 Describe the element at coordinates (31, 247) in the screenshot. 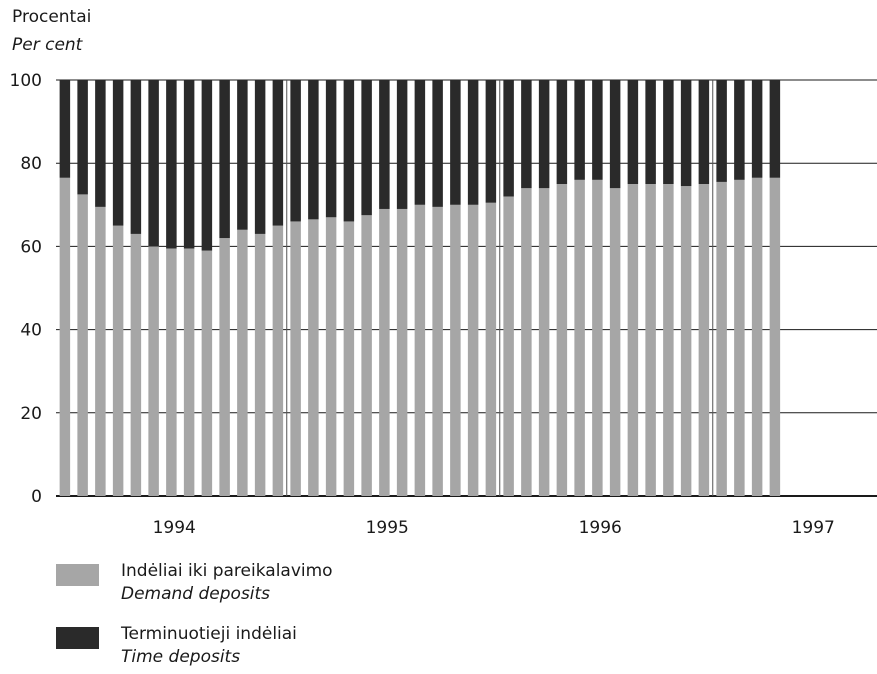

I see `y-tick-60: 60` at that location.